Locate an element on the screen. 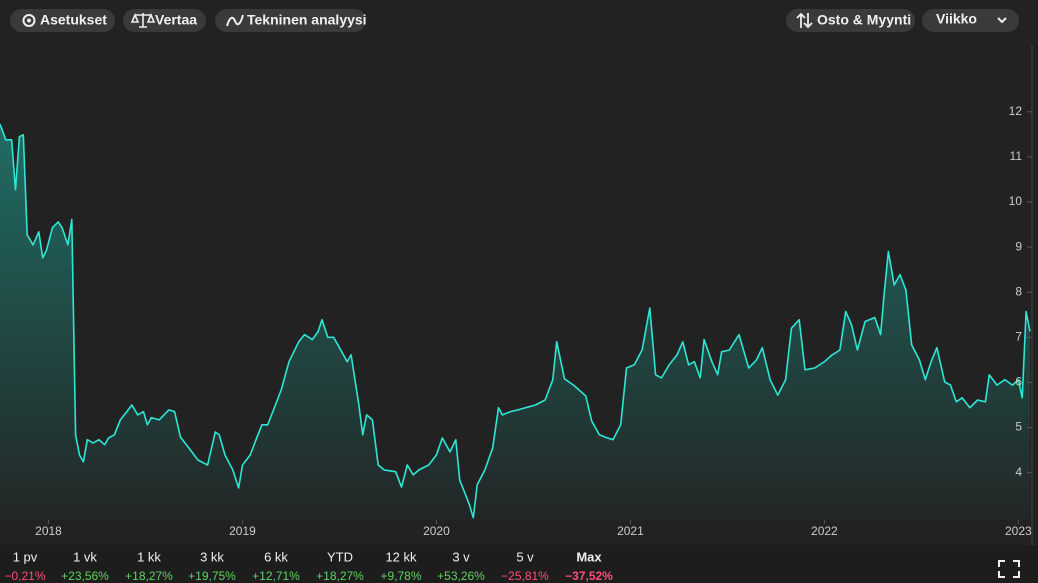 This screenshot has width=1038, height=583. period-change: +9,78% is located at coordinates (400, 576).